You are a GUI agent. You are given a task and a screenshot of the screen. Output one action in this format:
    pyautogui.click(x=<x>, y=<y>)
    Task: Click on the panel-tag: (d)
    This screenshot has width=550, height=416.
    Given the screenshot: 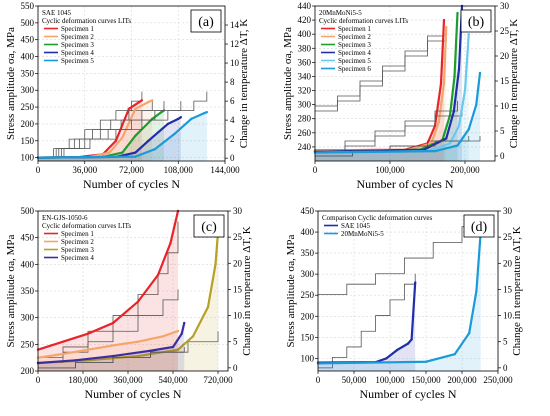 What is the action you would take?
    pyautogui.click(x=479, y=227)
    